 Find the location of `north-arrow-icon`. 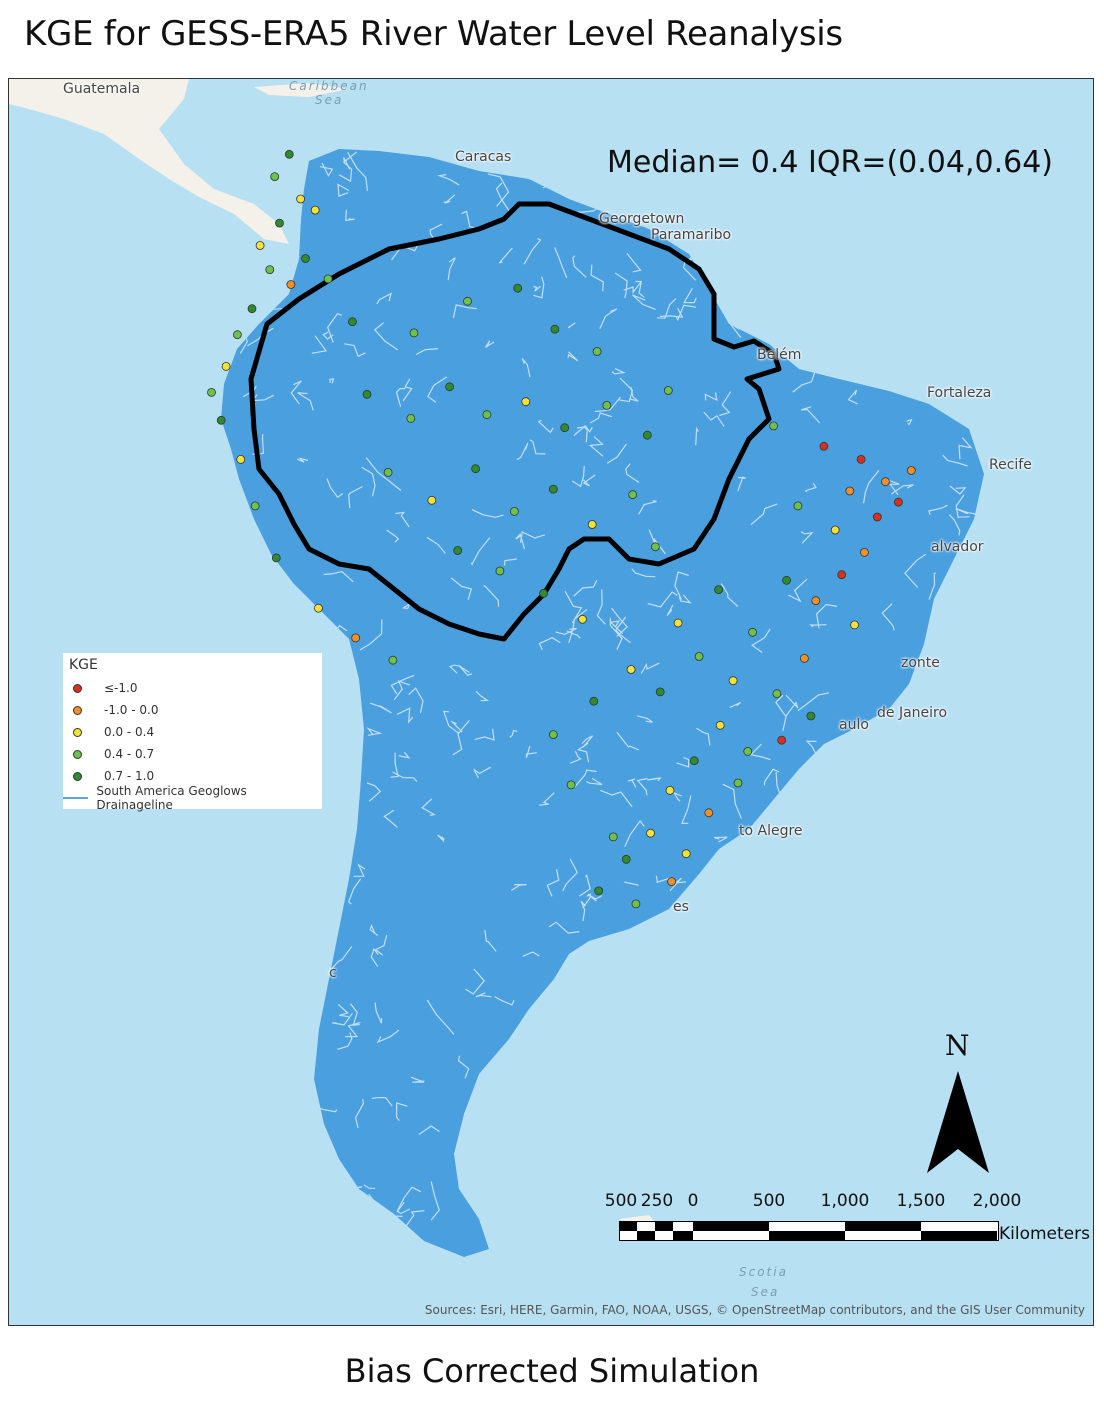

north-arrow-icon is located at coordinates (958, 1122).